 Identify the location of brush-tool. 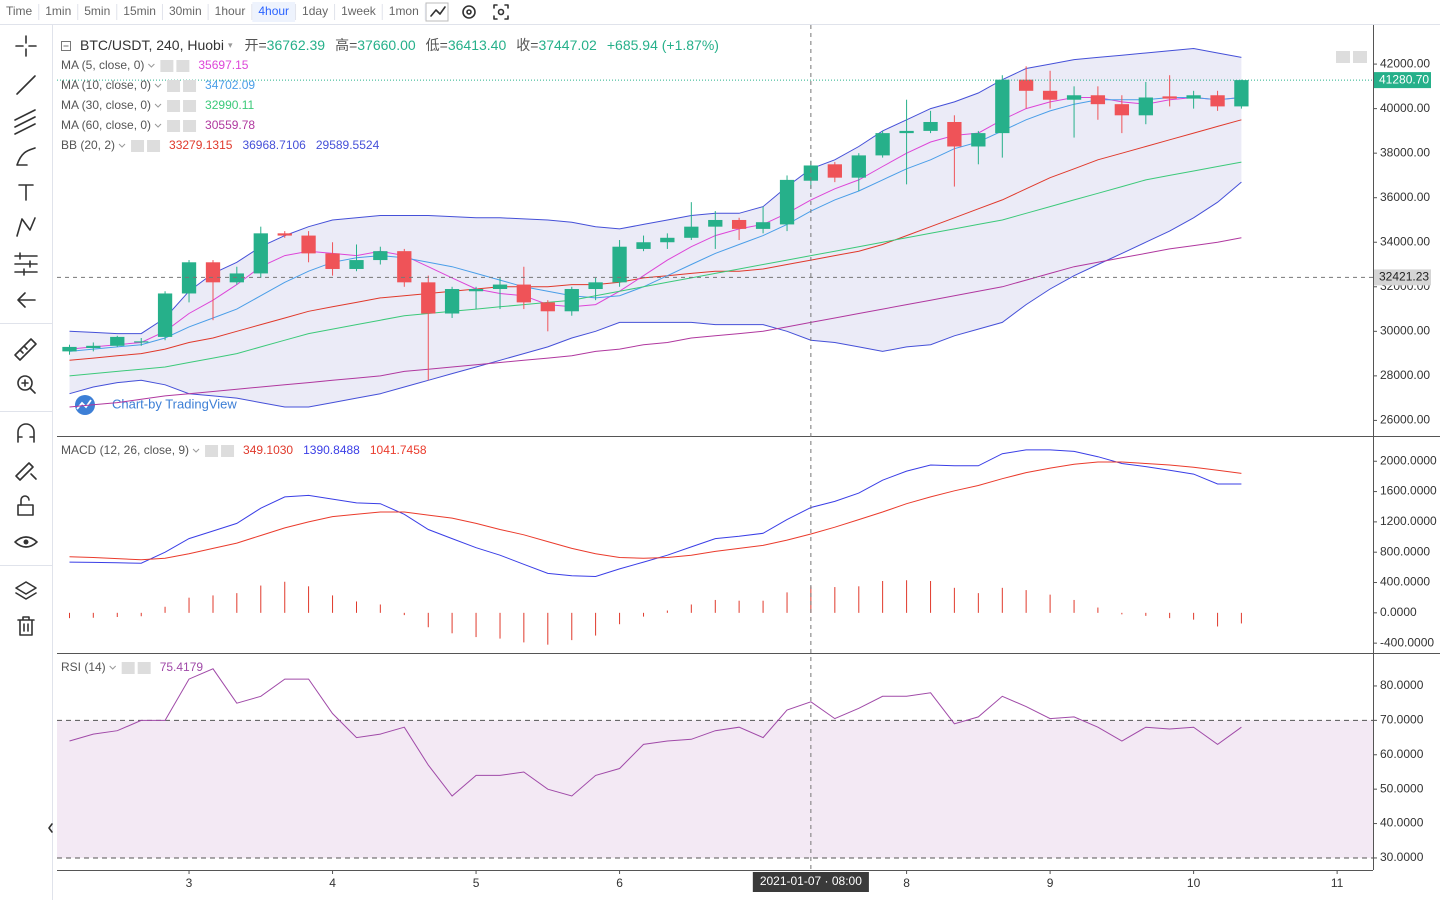
(26, 156).